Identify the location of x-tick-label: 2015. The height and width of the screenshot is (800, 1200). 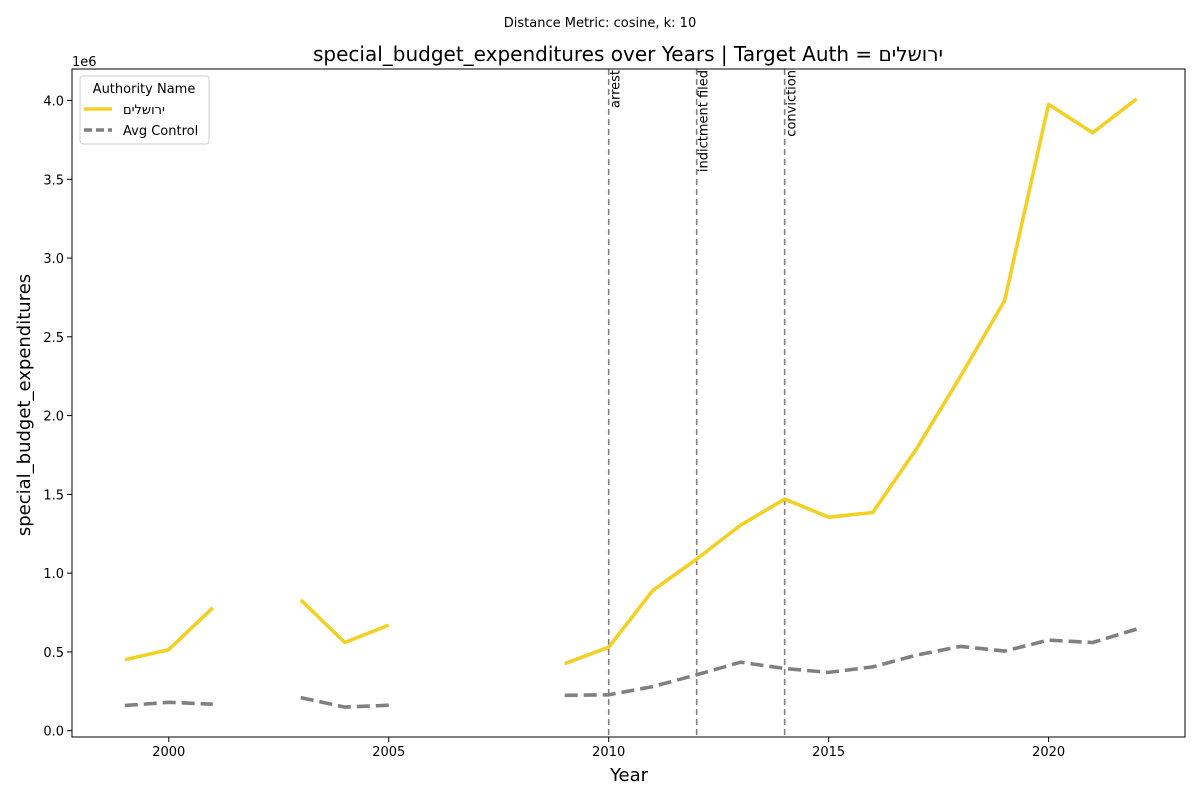
(828, 752).